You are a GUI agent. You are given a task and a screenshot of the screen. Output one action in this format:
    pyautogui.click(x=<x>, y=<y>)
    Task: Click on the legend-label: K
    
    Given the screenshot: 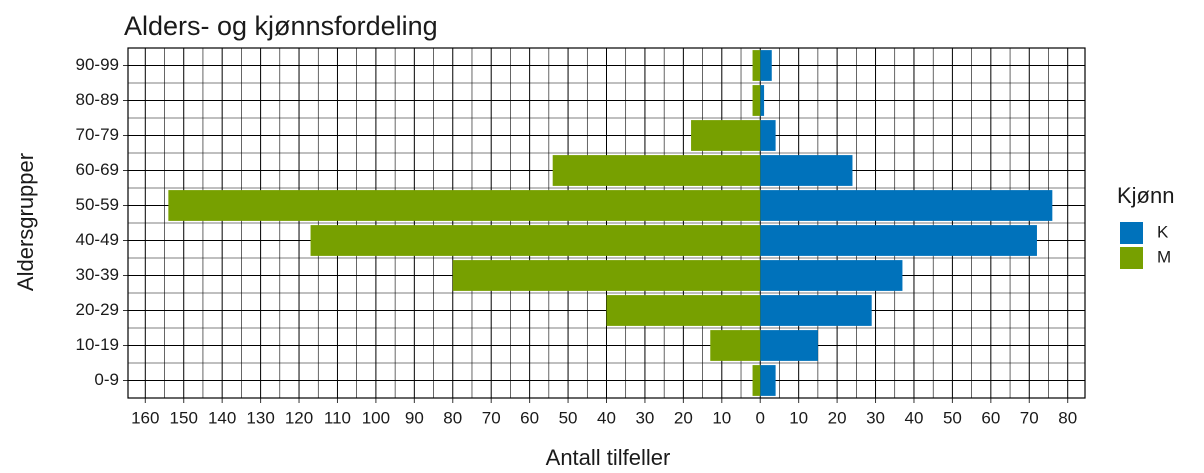 What is the action you would take?
    pyautogui.click(x=1163, y=231)
    